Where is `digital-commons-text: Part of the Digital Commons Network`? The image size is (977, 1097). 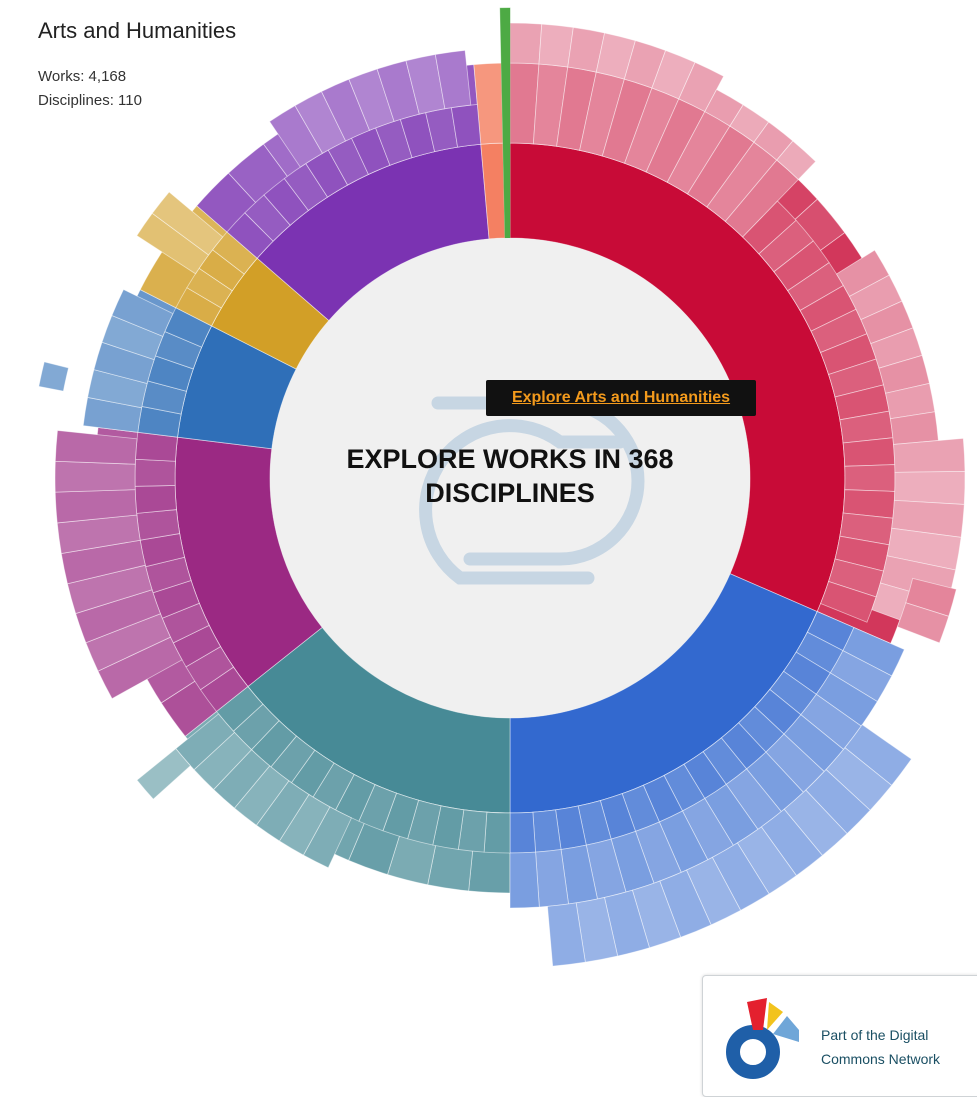 digital-commons-text: Part of the Digital Commons Network is located at coordinates (899, 1047).